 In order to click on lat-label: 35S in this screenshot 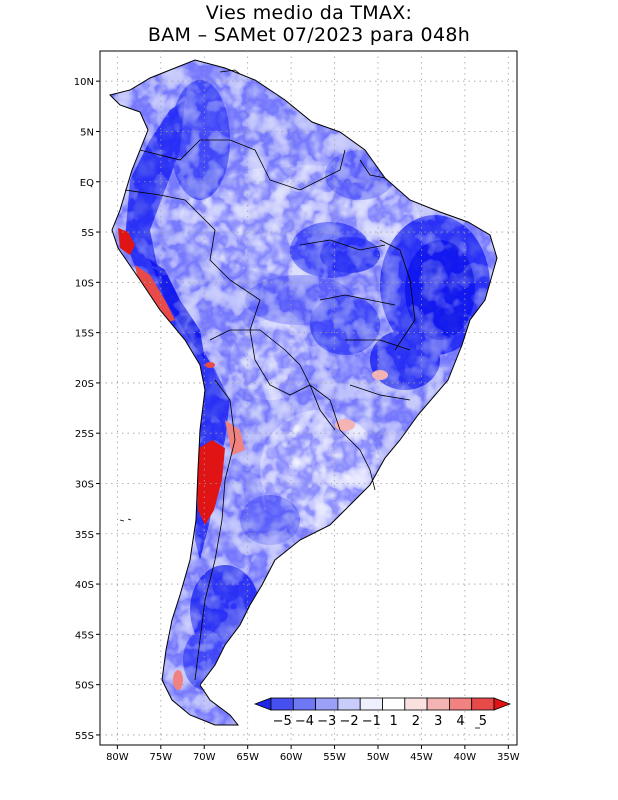, I will do `click(84, 535)`.